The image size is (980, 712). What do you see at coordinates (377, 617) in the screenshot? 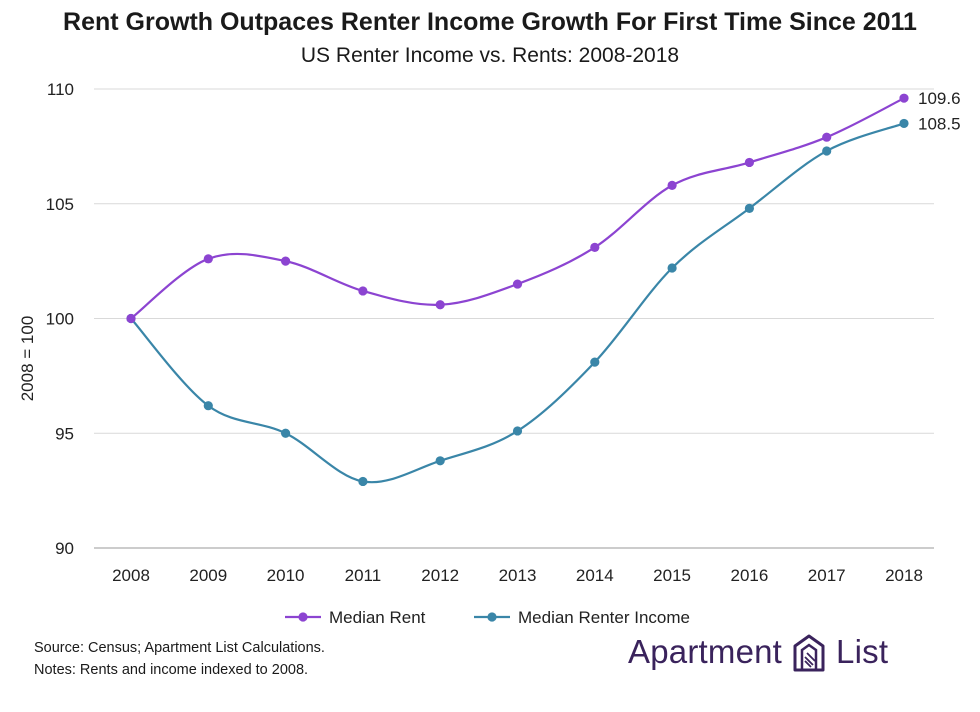
I see `legend-label: Median Rent` at bounding box center [377, 617].